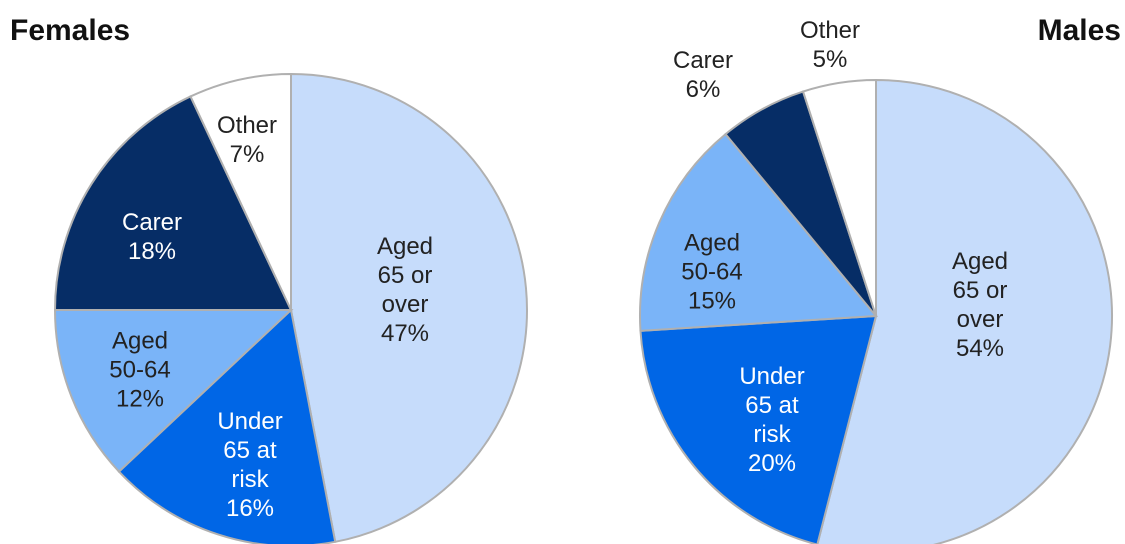  Describe the element at coordinates (250, 508) in the screenshot. I see `value-label: 16%` at that location.